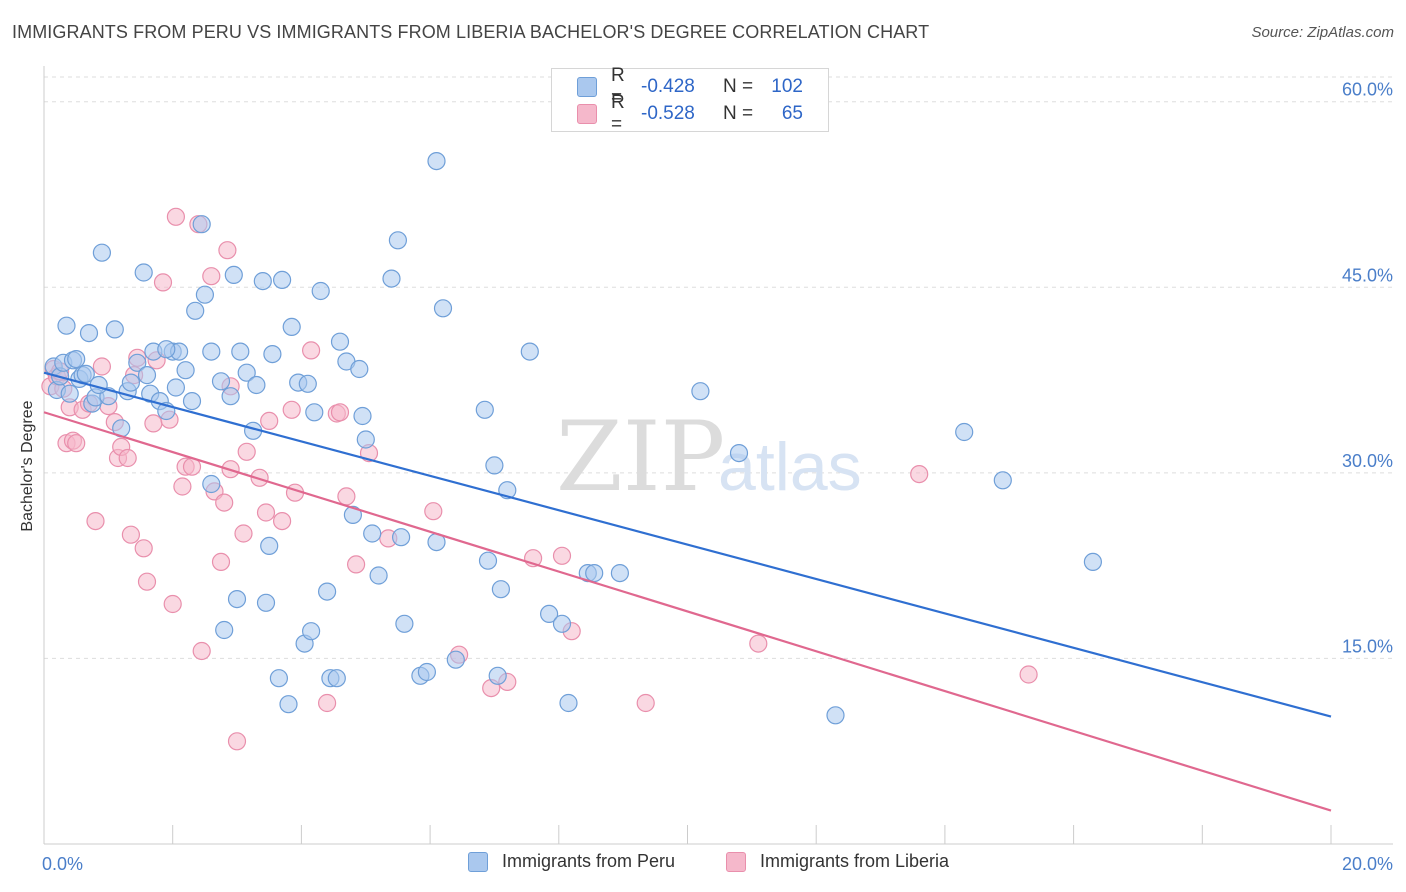 The height and width of the screenshot is (892, 1406). What do you see at coordinates (1367, 864) in the screenshot?
I see `x-tick-label: 20.0%` at bounding box center [1367, 864].